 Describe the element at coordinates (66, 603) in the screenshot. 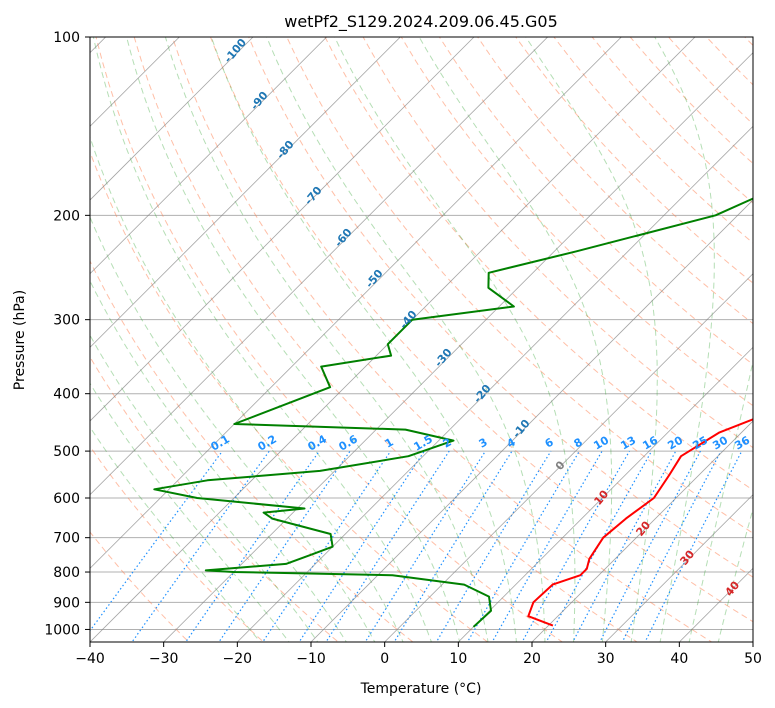

I see `y-tick-label: 900` at that location.